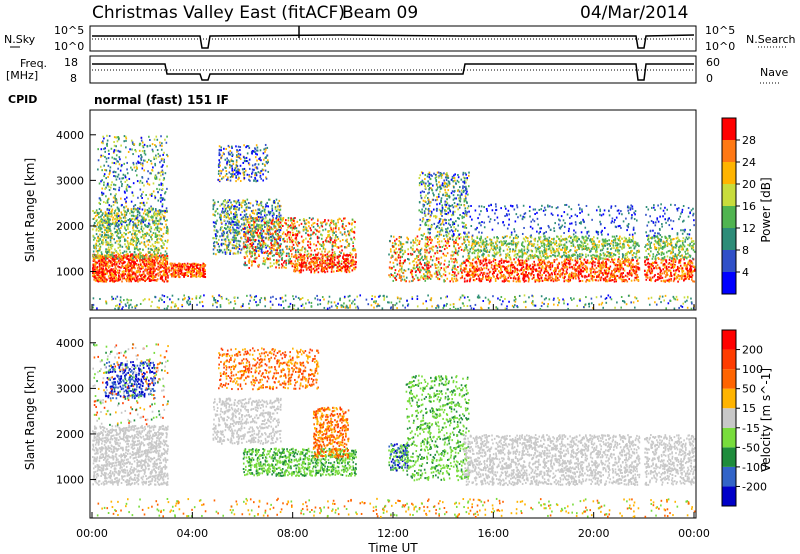 Image resolution: width=800 pixels, height=554 pixels. I want to click on station-title: Christmas Valley East (fitACF), so click(218, 13).